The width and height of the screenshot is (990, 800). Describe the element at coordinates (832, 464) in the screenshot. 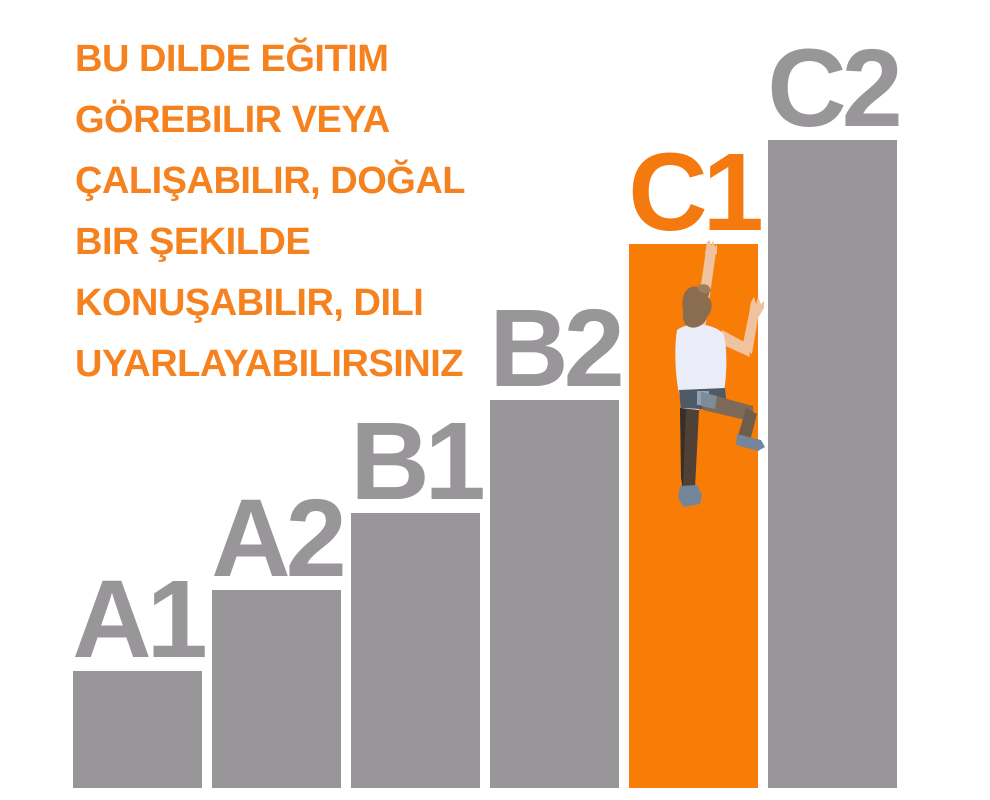

I see `level-bar-c2` at that location.